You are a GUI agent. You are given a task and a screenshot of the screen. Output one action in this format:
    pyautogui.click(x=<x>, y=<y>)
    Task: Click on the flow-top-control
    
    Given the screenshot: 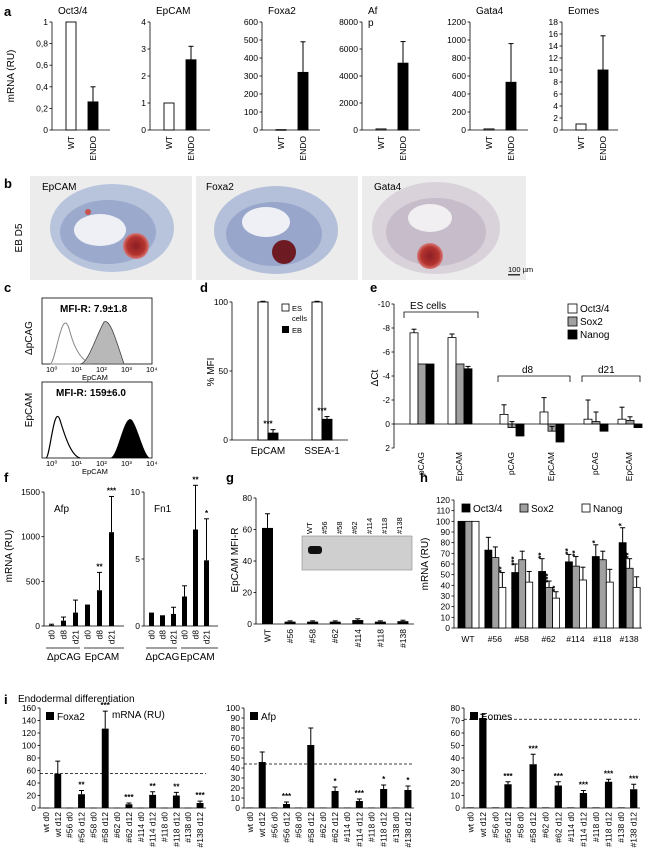 What is the action you would take?
    pyautogui.click(x=71, y=343)
    